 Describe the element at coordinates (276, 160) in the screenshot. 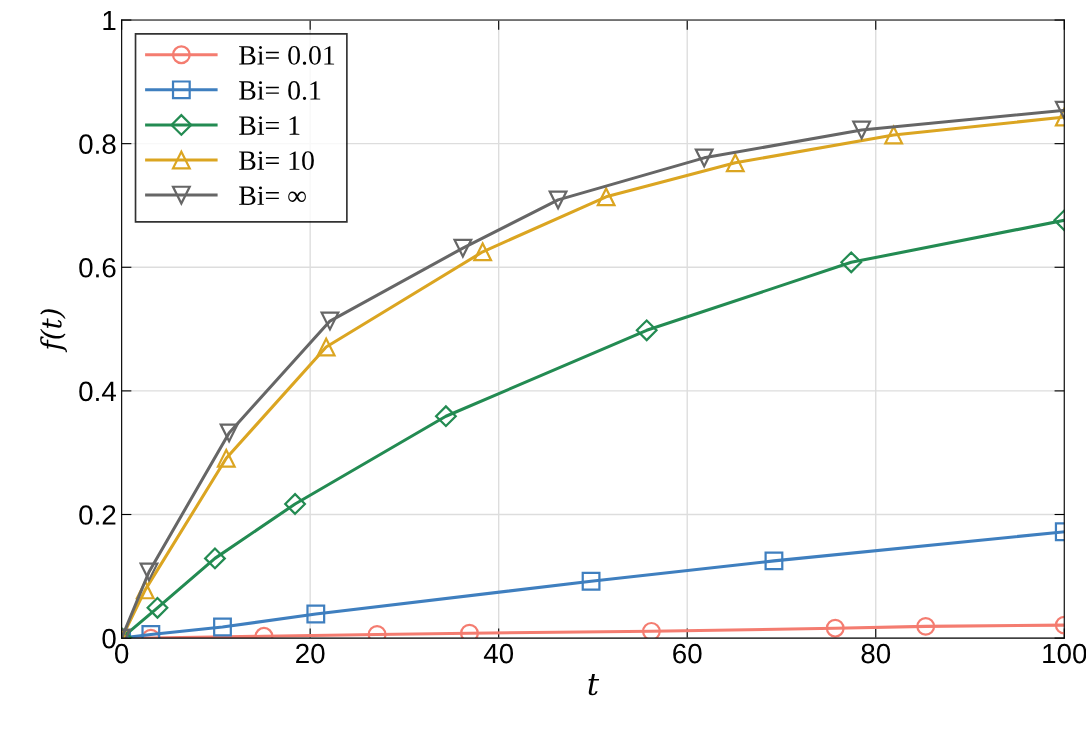

I see `legend-label: Bi= 10` at that location.